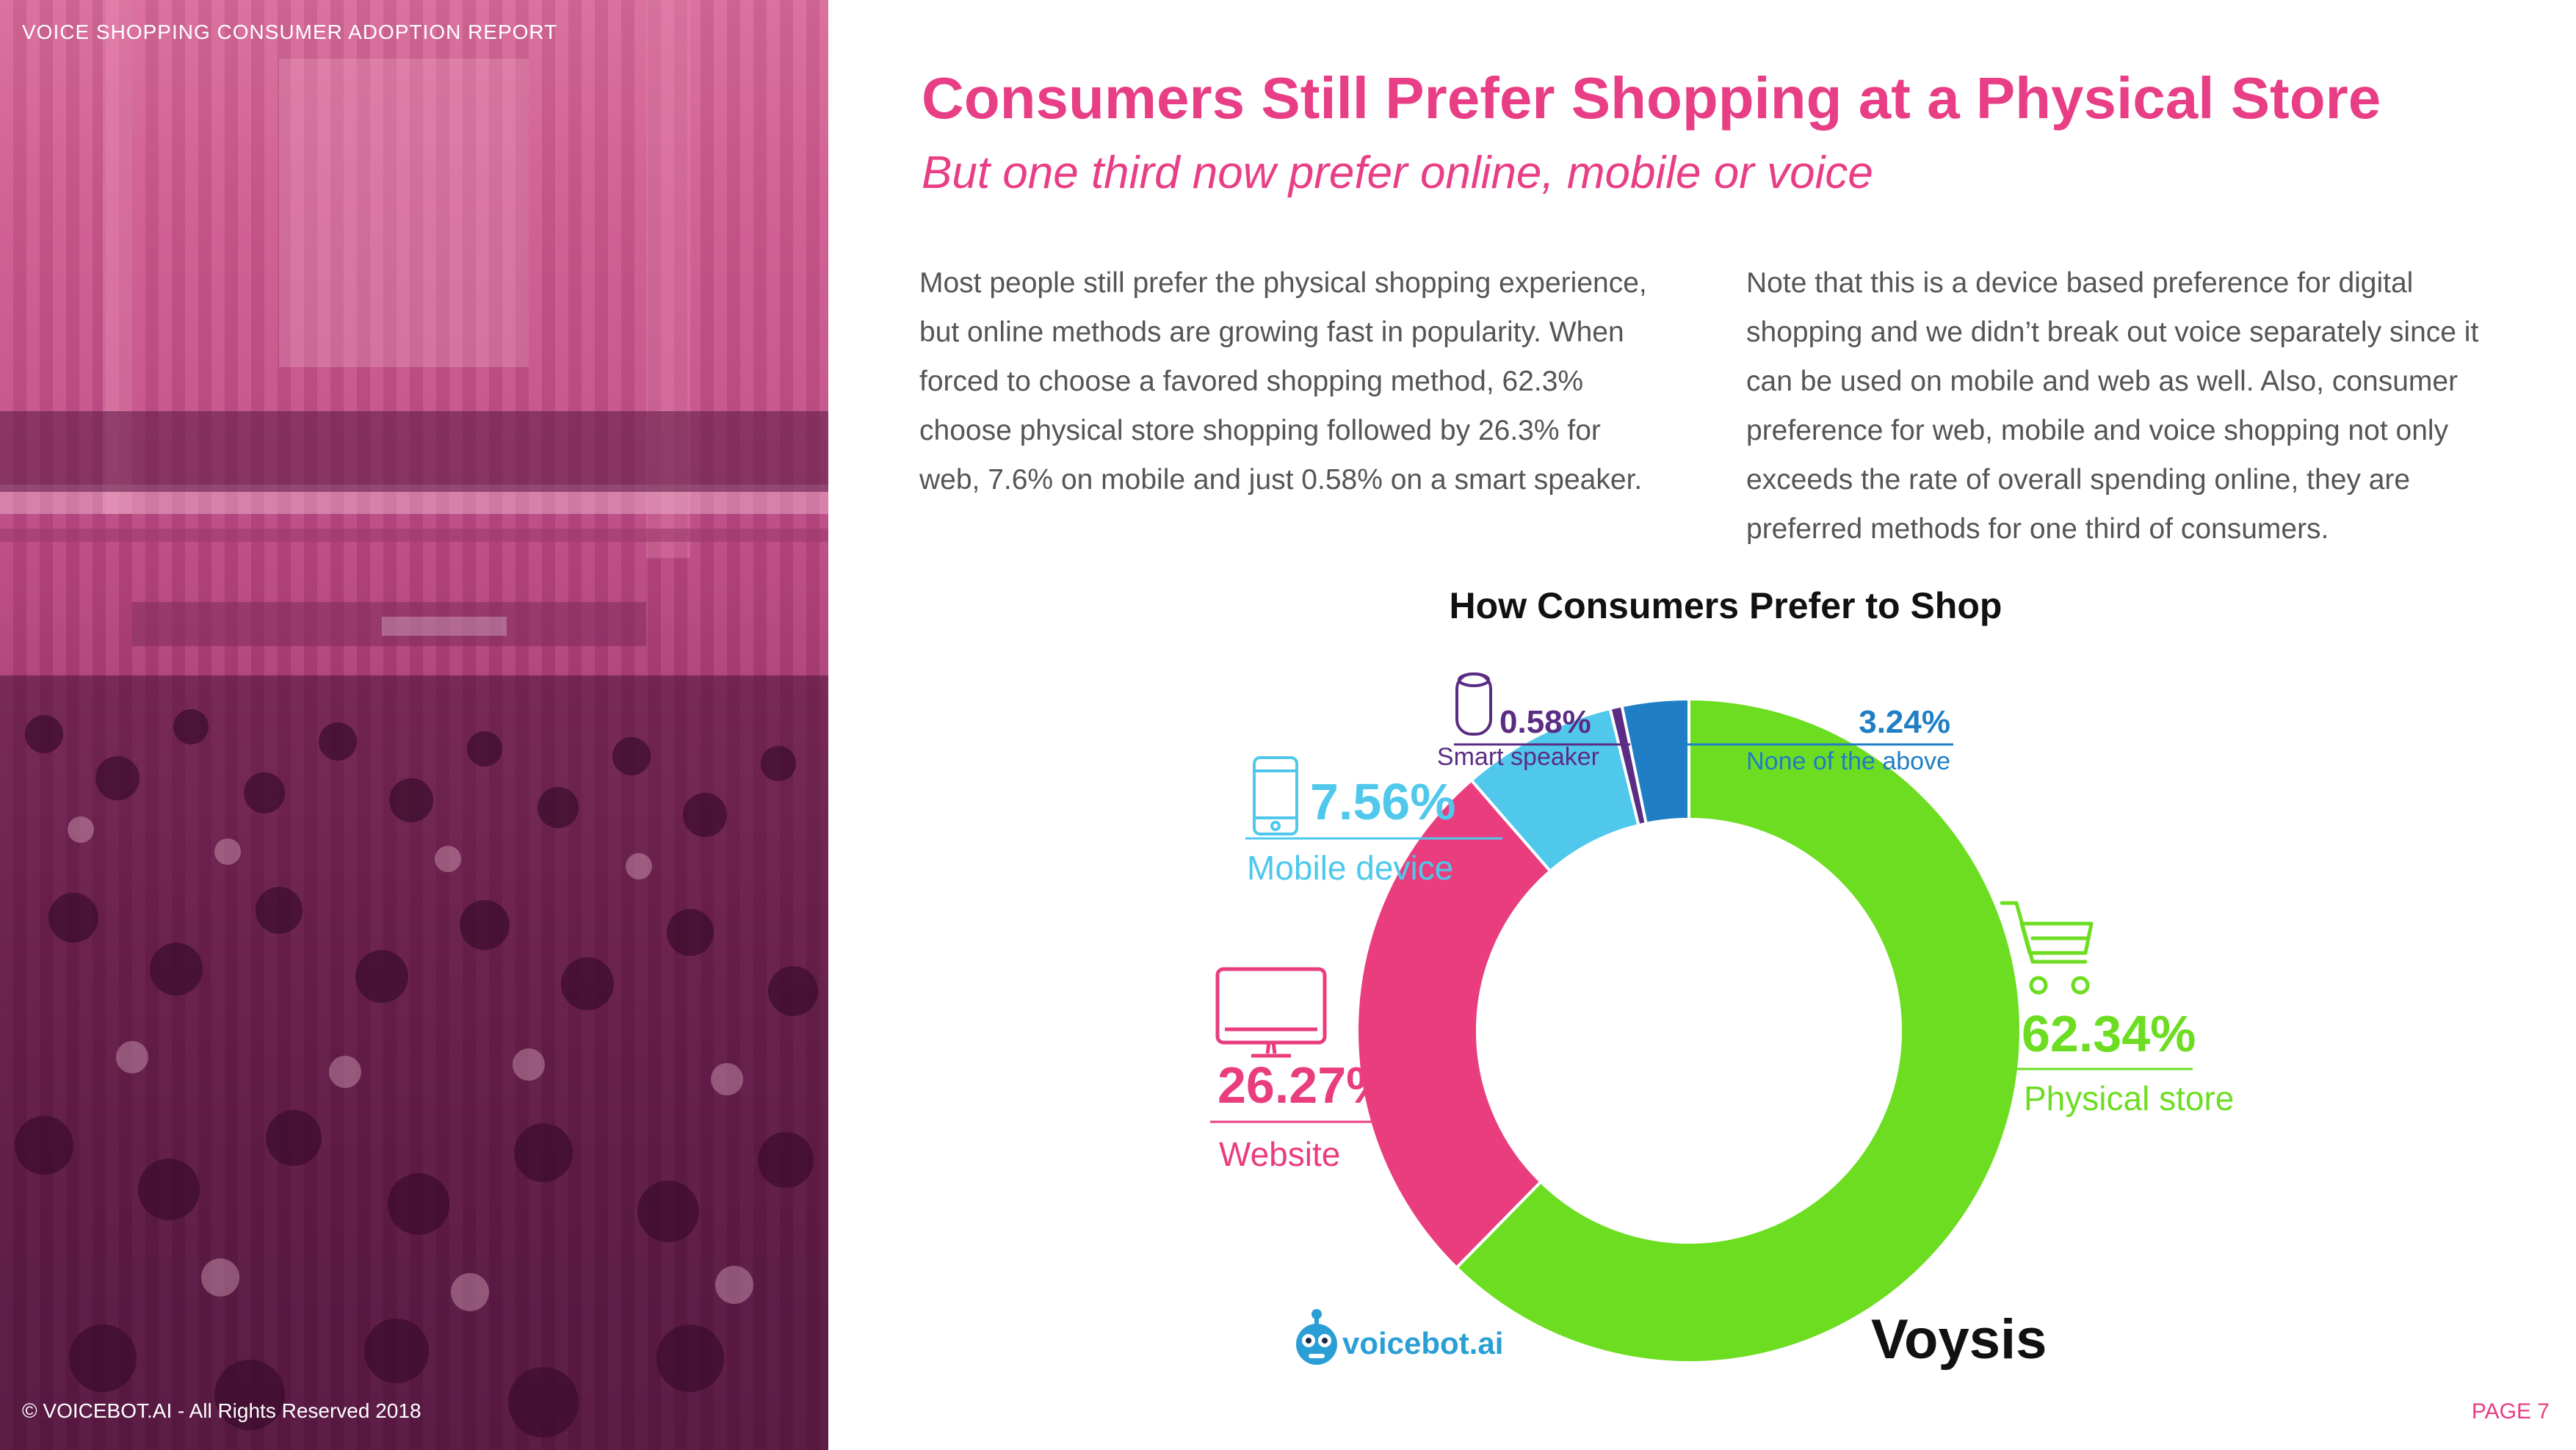 The height and width of the screenshot is (1450, 2576). Describe the element at coordinates (1305, 1085) in the screenshot. I see `legend-website-value: 26.27%` at that location.